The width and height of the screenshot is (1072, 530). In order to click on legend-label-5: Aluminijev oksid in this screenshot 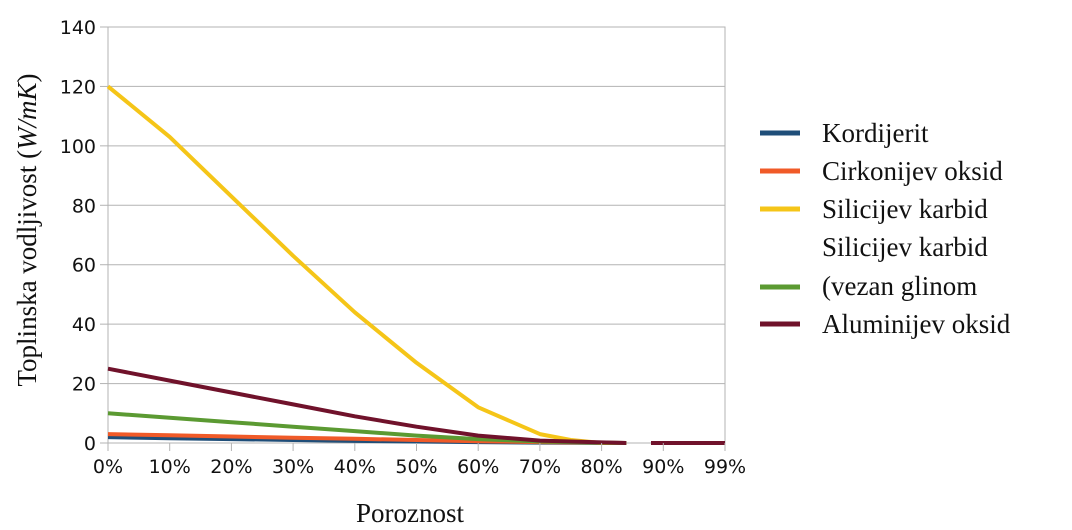, I will do `click(916, 324)`.